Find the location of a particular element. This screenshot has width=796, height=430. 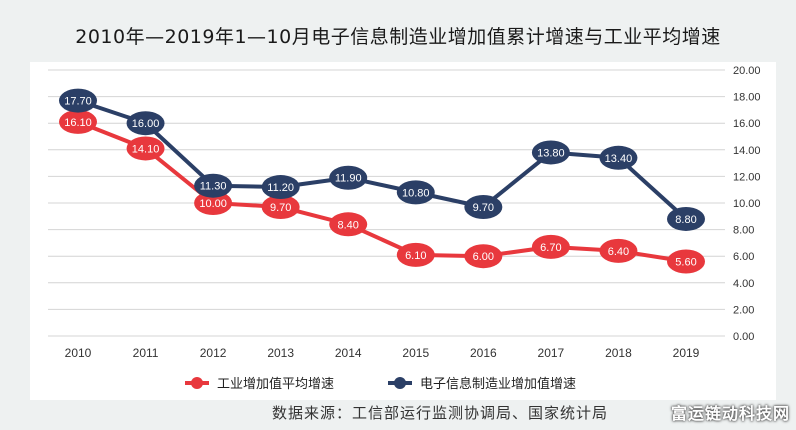

y-tick-label: 12.00 is located at coordinates (747, 177).